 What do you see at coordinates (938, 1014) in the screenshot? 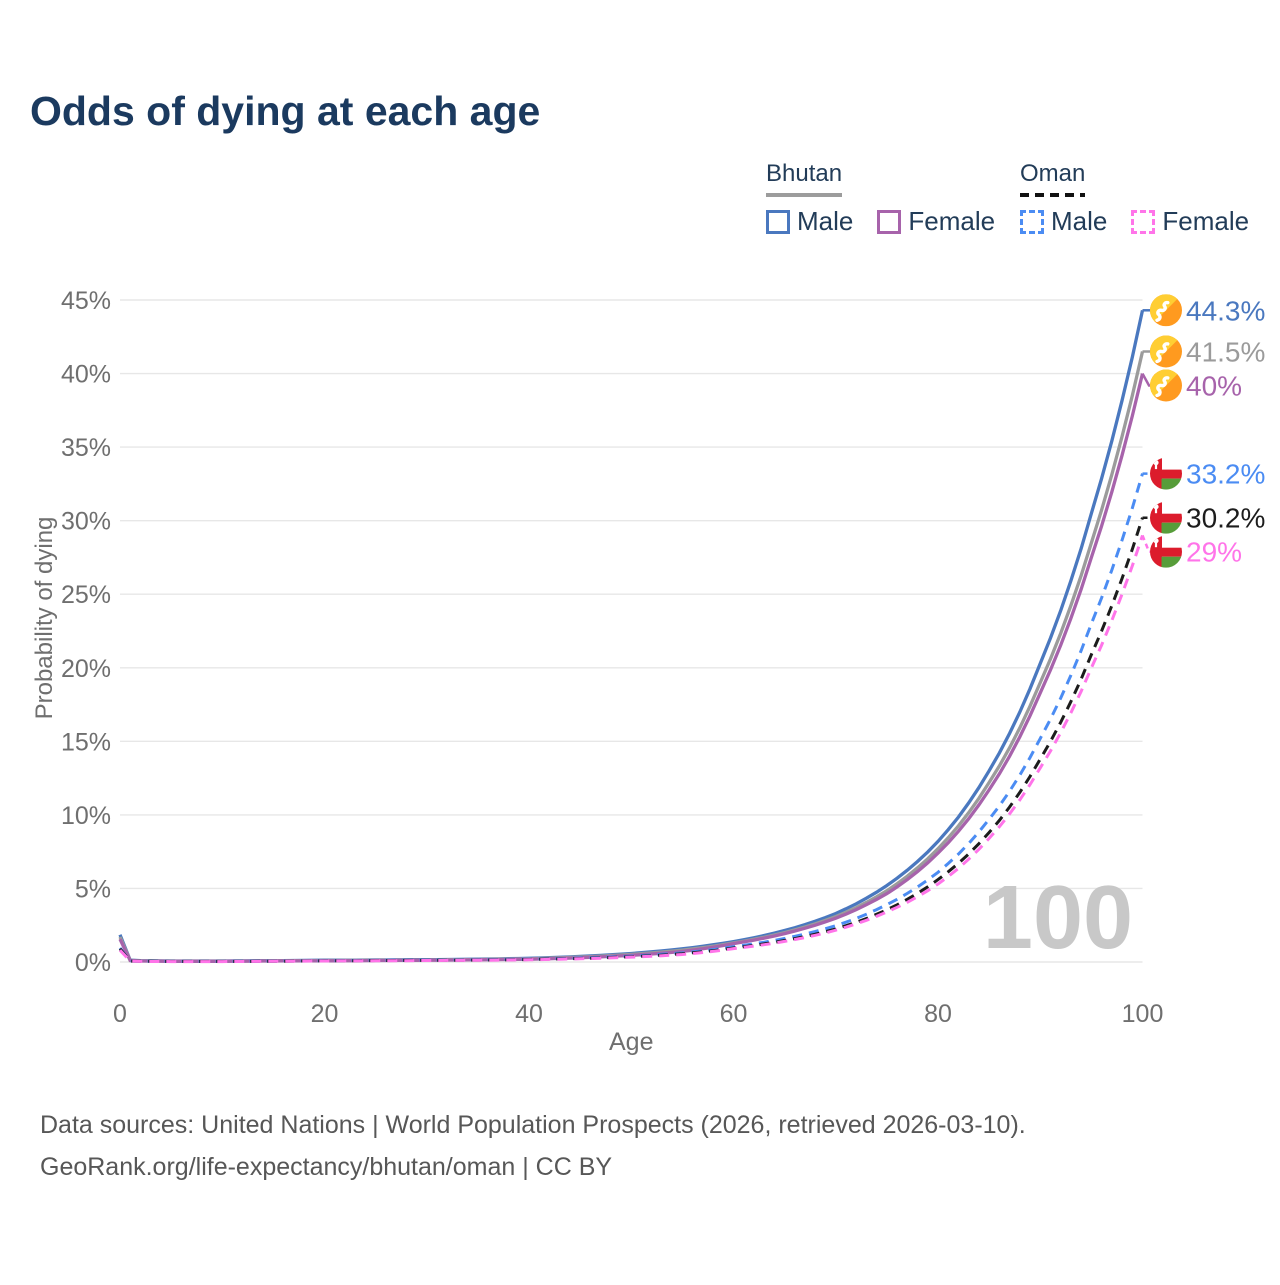
I see `x-tick-label: 80` at bounding box center [938, 1014].